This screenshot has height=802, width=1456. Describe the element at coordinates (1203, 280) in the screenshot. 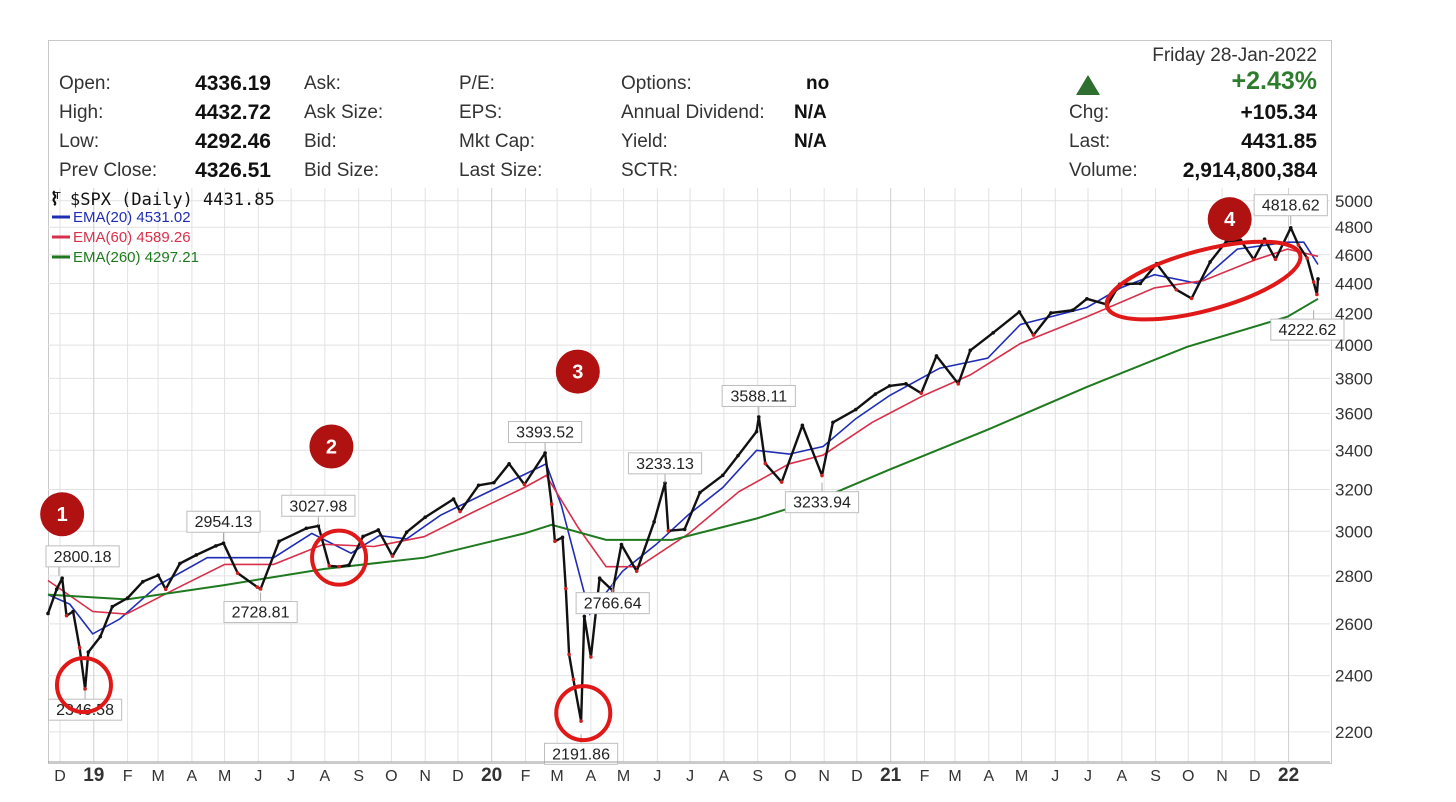

I see `highlight-ellipse` at that location.